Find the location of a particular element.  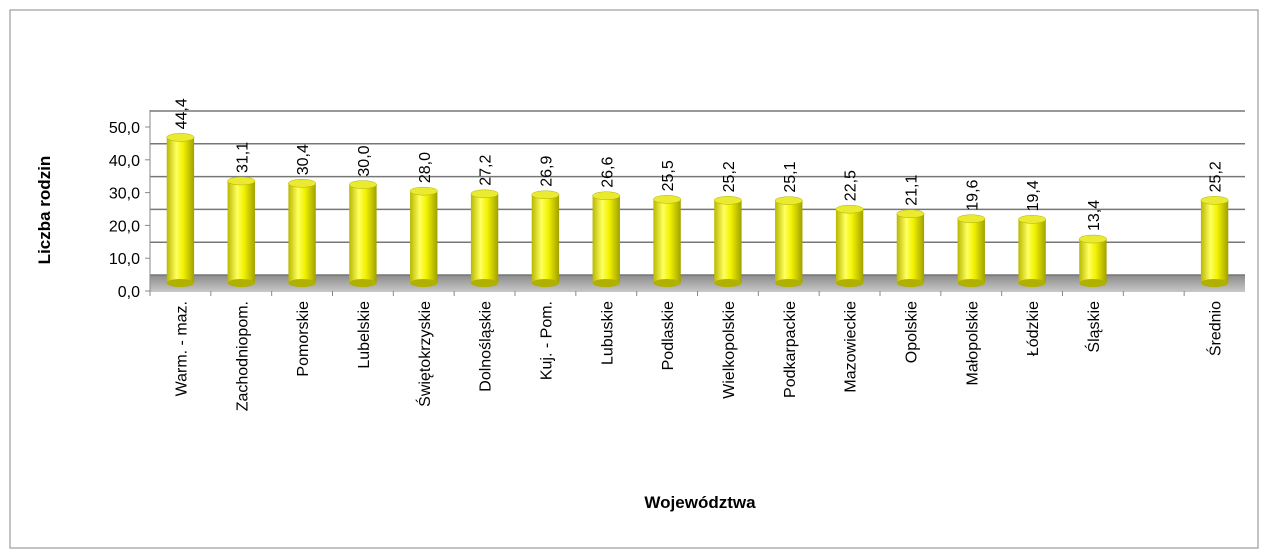

value-label: 26,9 is located at coordinates (546, 171).